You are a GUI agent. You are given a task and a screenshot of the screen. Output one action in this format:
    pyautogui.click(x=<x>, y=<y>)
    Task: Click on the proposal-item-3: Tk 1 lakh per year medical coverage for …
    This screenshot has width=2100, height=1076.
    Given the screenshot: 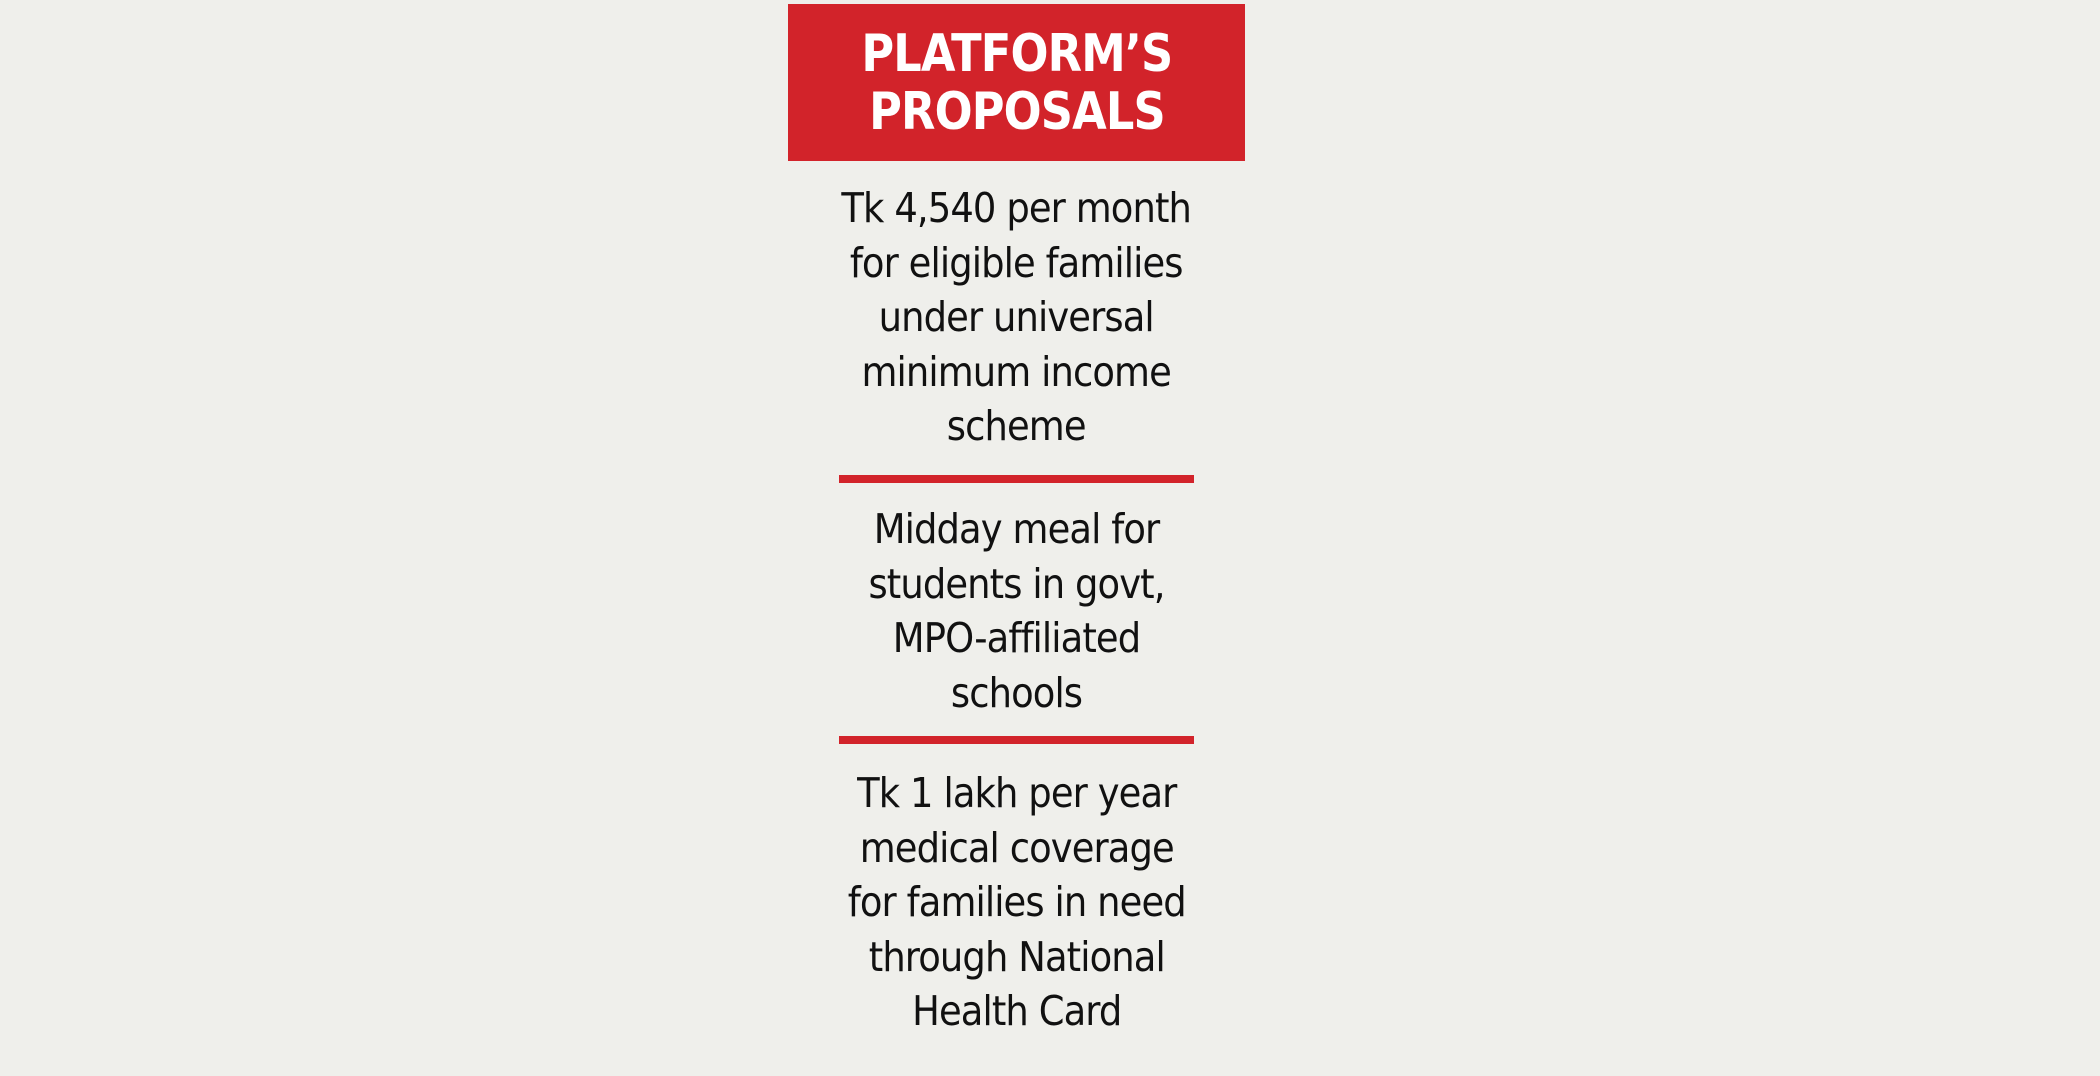 What is the action you would take?
    pyautogui.click(x=1016, y=902)
    